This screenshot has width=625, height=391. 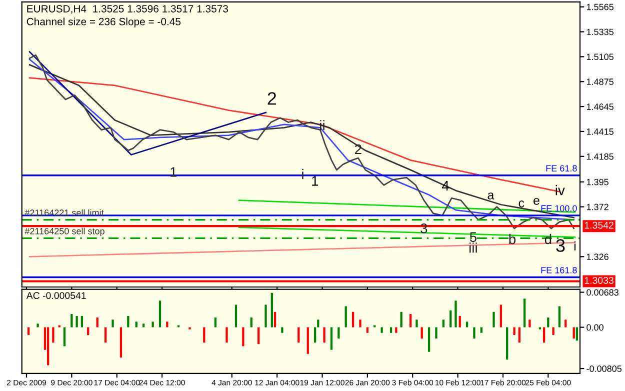 I want to click on ref-line-label: #21164250 sell stop, so click(x=64, y=232).